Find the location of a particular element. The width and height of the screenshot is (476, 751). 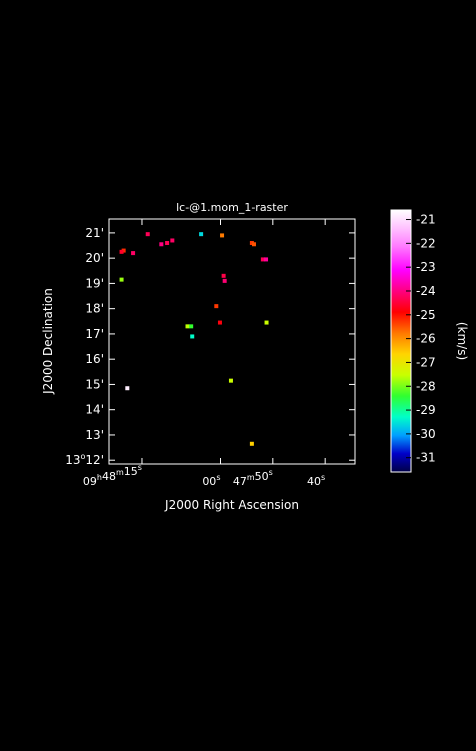

y-tick-label: 20' is located at coordinates (94, 258).